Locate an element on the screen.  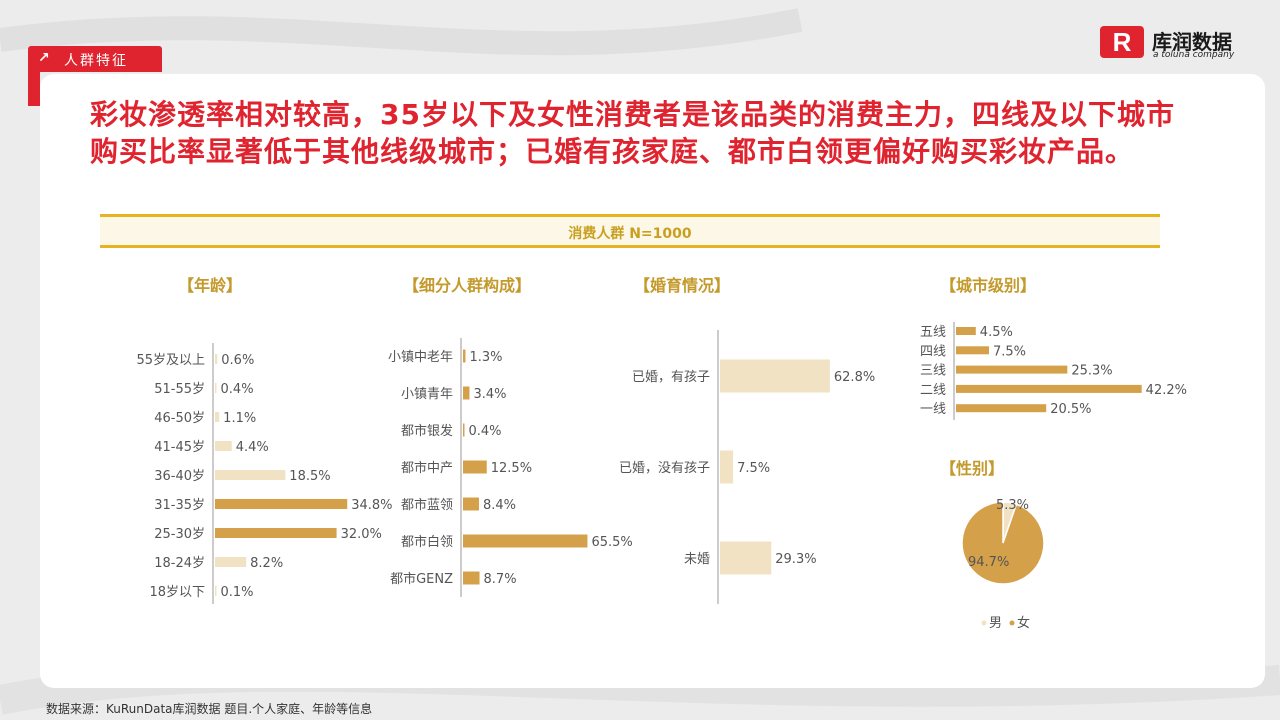
city-category-label: 五线 is located at coordinates (933, 332).